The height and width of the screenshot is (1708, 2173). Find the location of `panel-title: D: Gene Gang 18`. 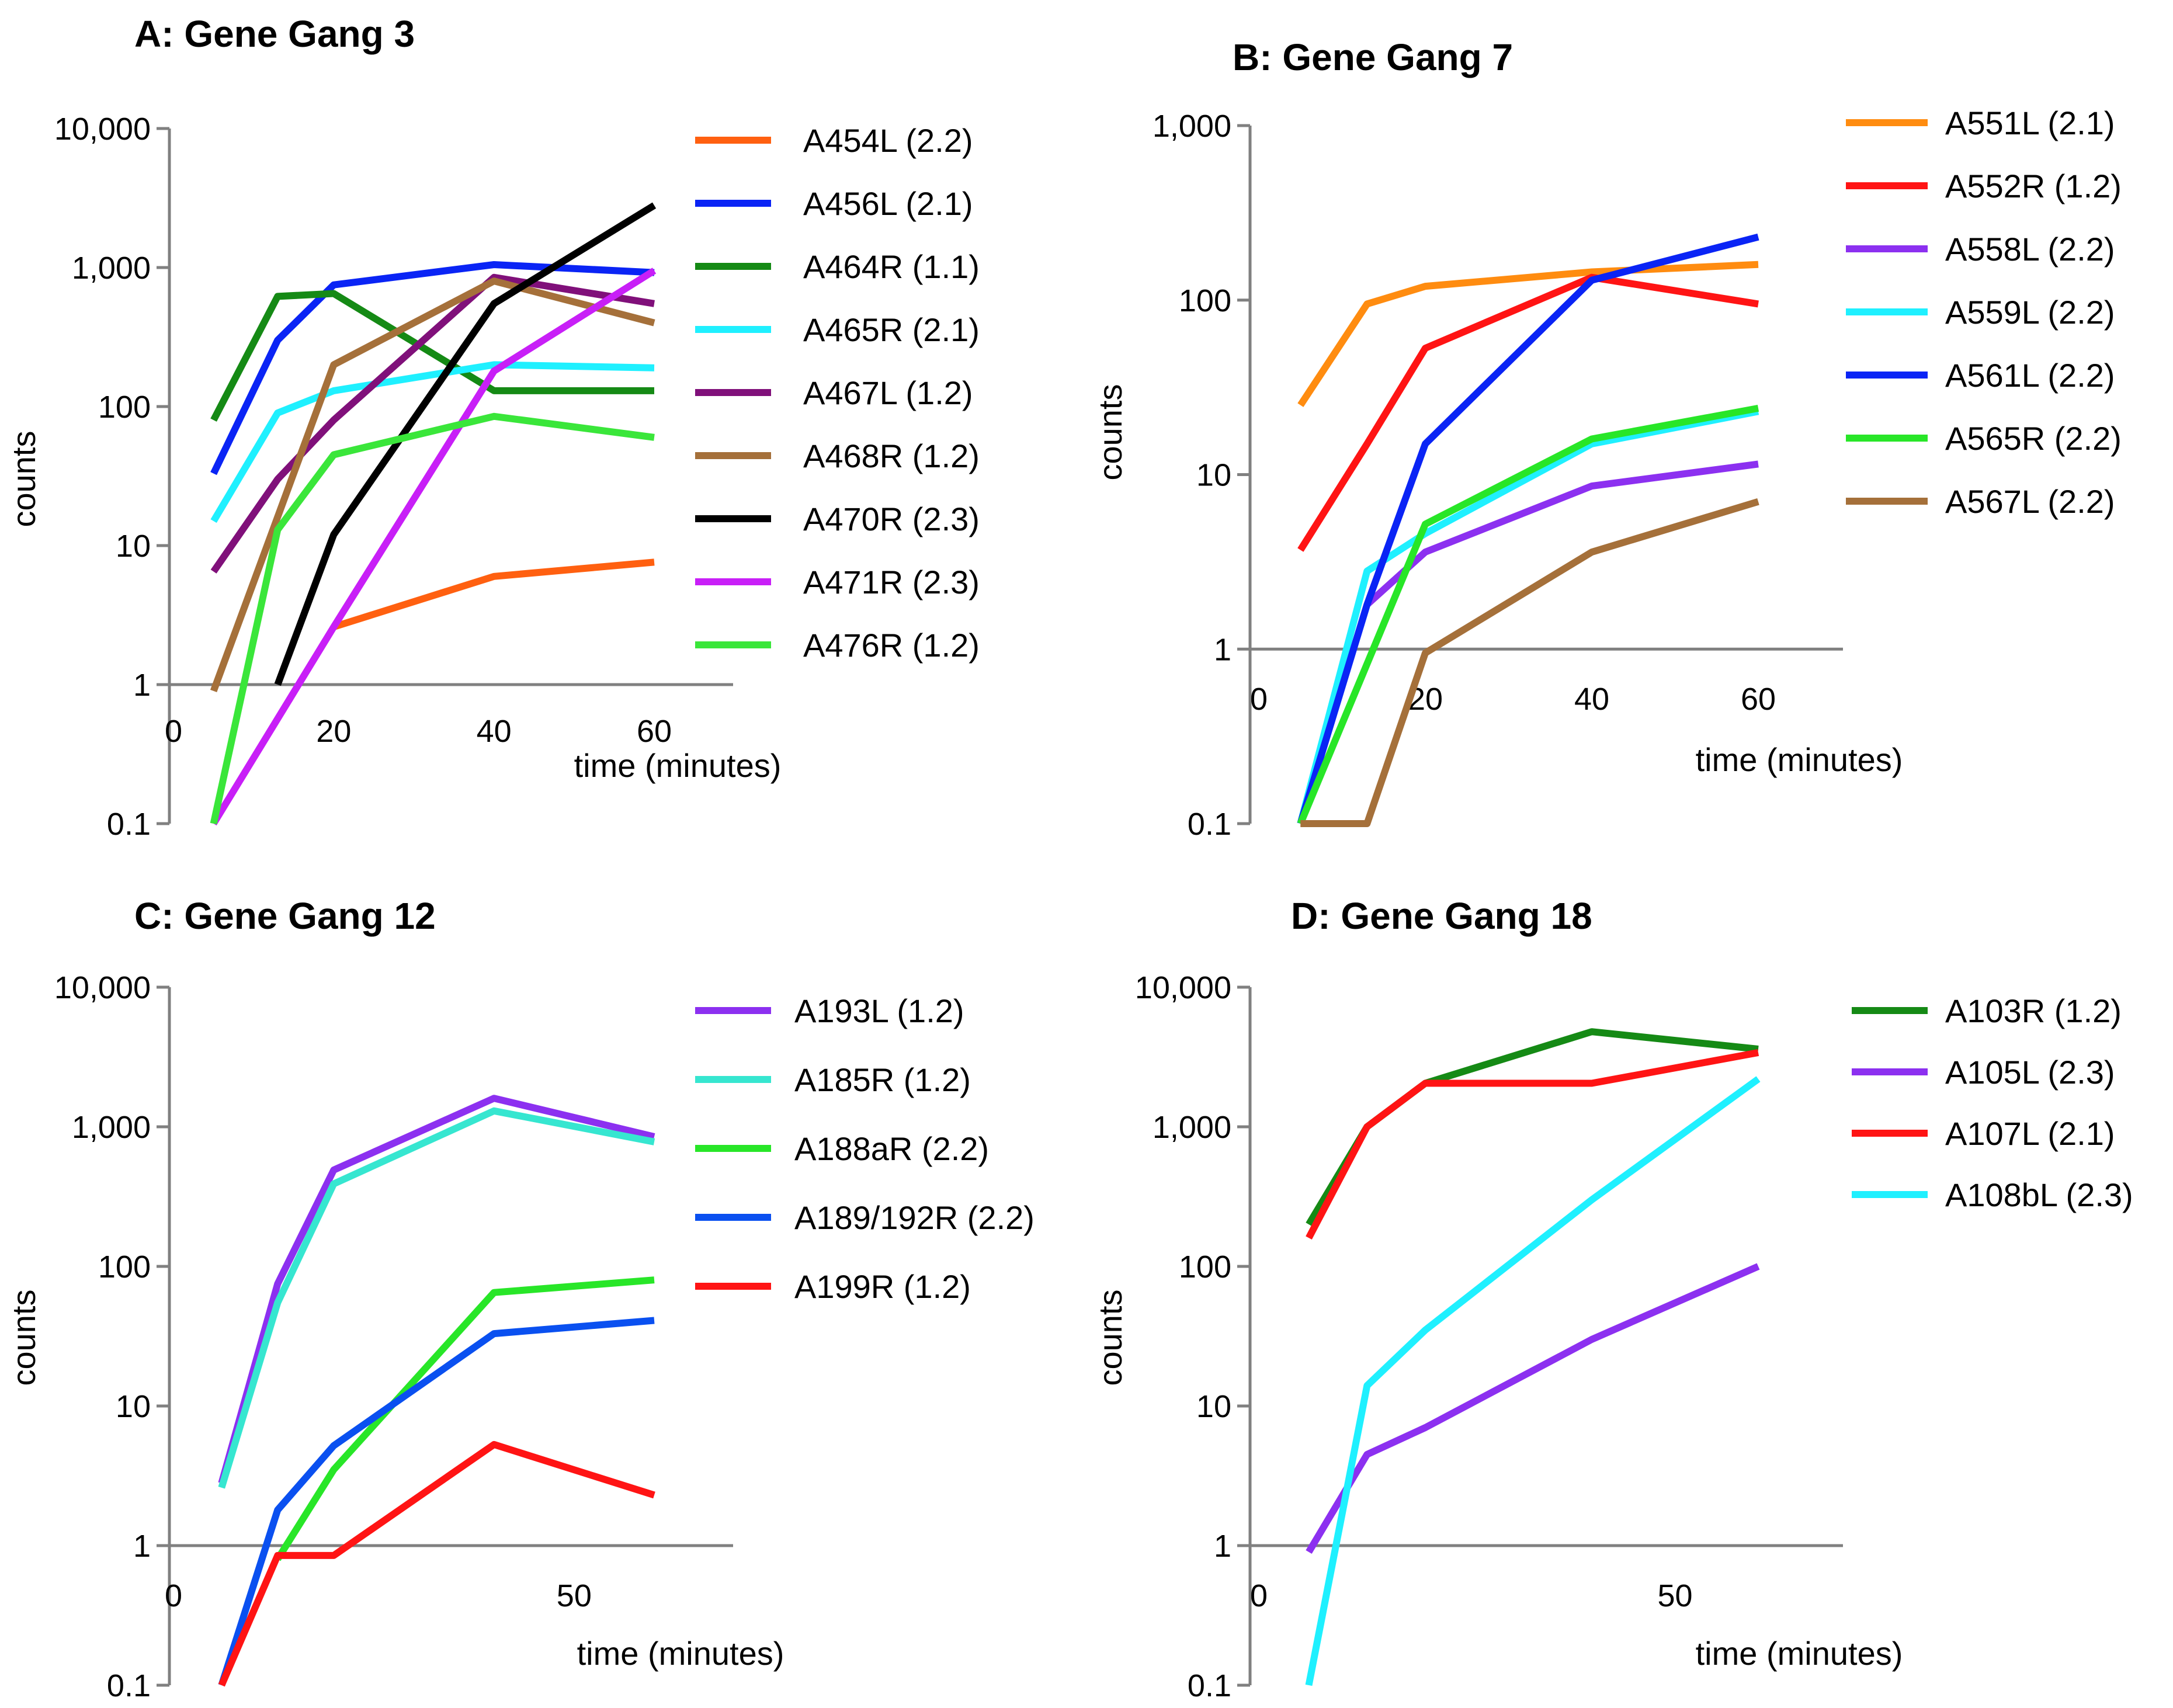

panel-title: D: Gene Gang 18 is located at coordinates (1441, 916).